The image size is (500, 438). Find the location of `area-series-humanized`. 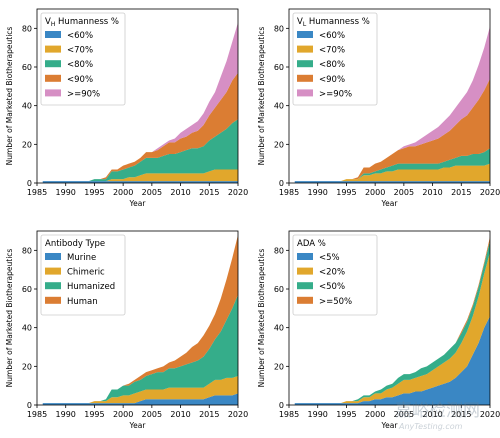

area-series-humanized is located at coordinates (140, 349).